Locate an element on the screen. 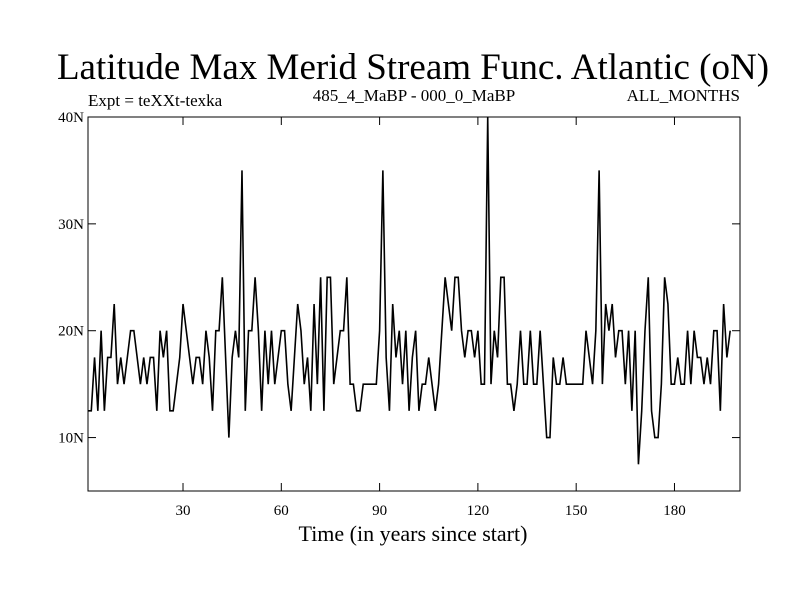 The image size is (800, 600). x-tick-label: 60 is located at coordinates (281, 511).